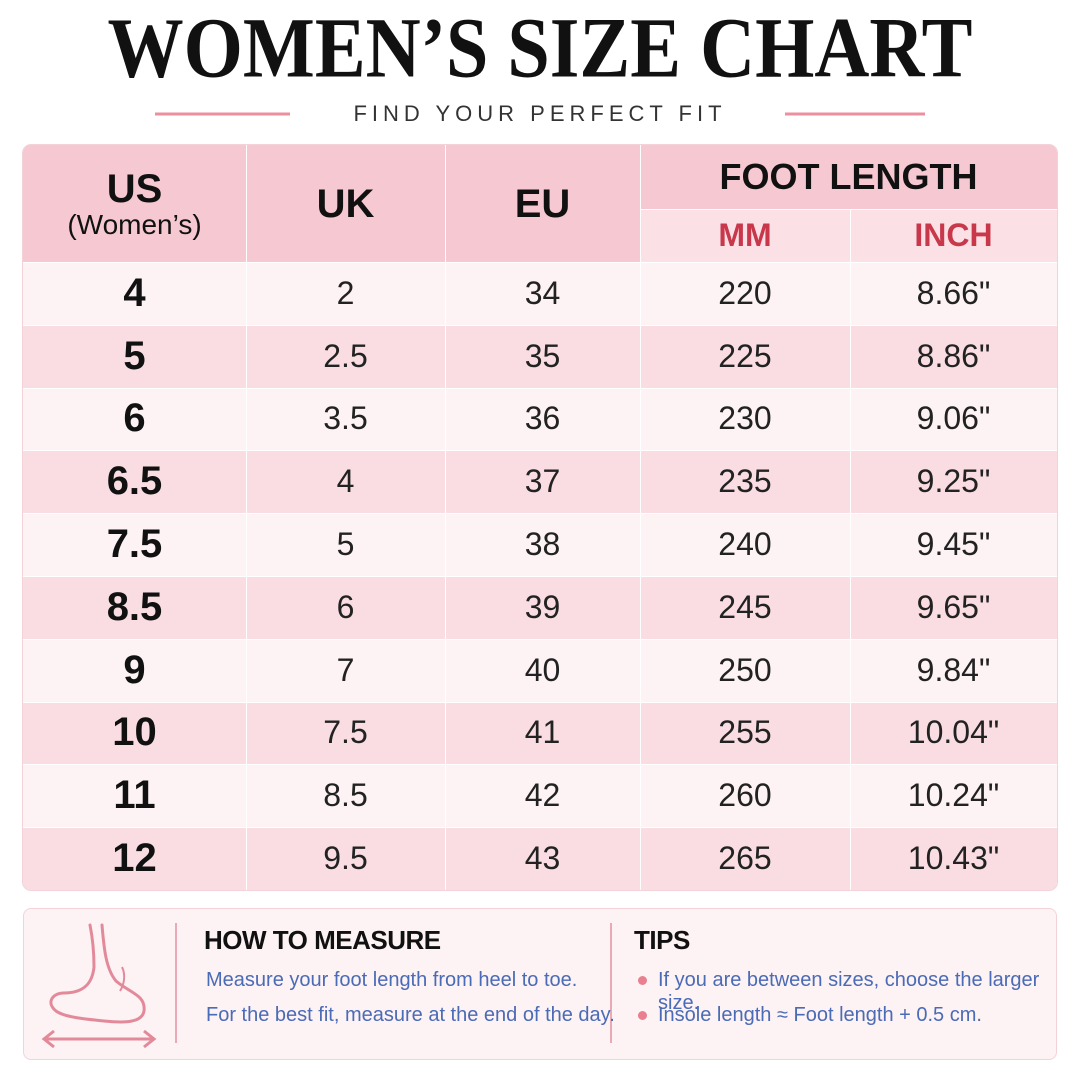 The image size is (1080, 1080). I want to click on table-cell: 10, so click(134, 732).